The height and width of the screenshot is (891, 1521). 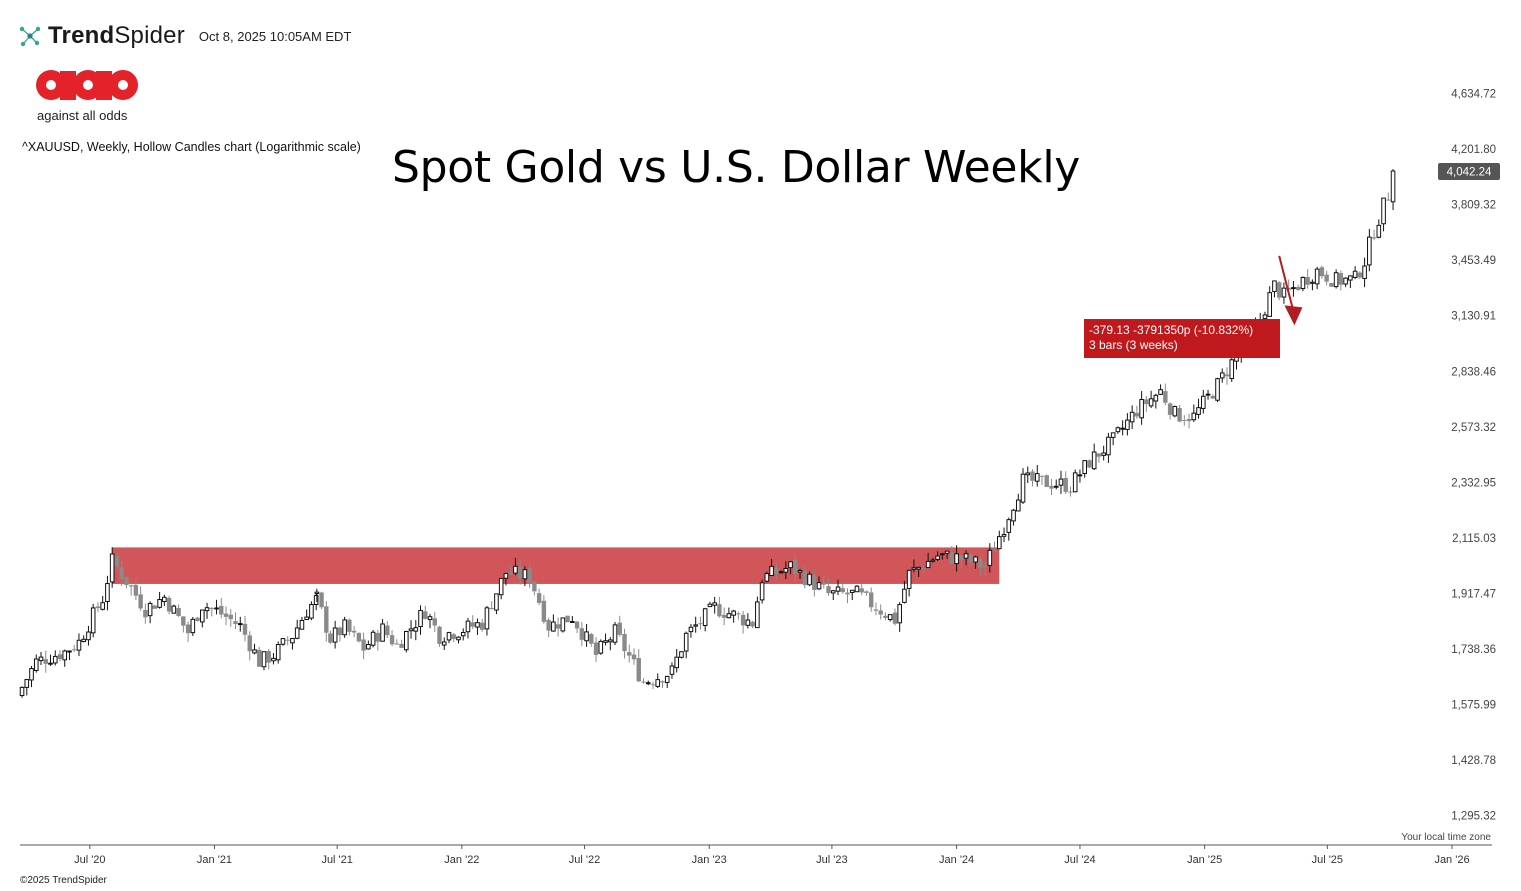 What do you see at coordinates (831, 860) in the screenshot?
I see `x-tick-label: Jul '23` at bounding box center [831, 860].